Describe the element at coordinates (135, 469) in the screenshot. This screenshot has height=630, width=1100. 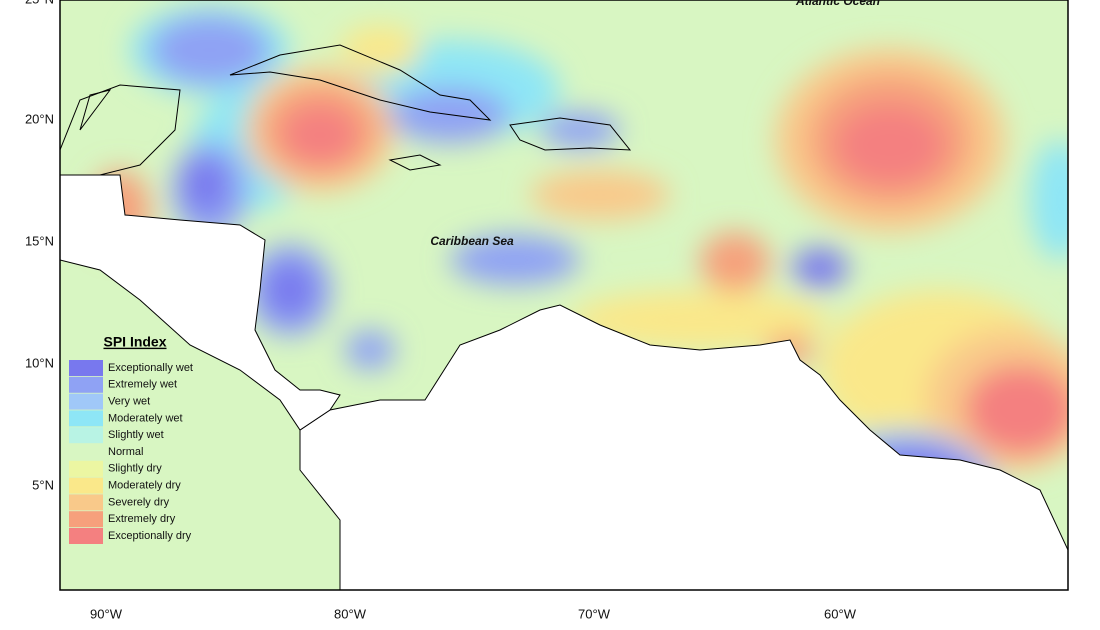
I see `legend-label: Slightly dry` at that location.